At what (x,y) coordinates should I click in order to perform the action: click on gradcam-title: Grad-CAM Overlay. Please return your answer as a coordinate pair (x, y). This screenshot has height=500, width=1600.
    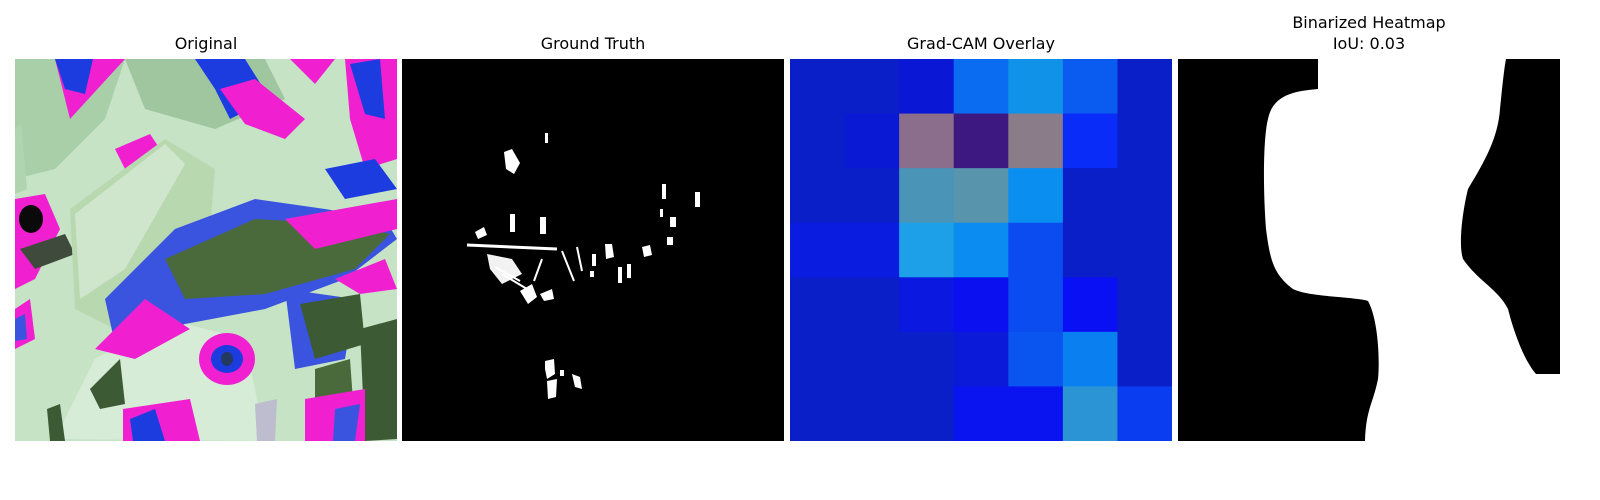
    Looking at the image, I should click on (981, 43).